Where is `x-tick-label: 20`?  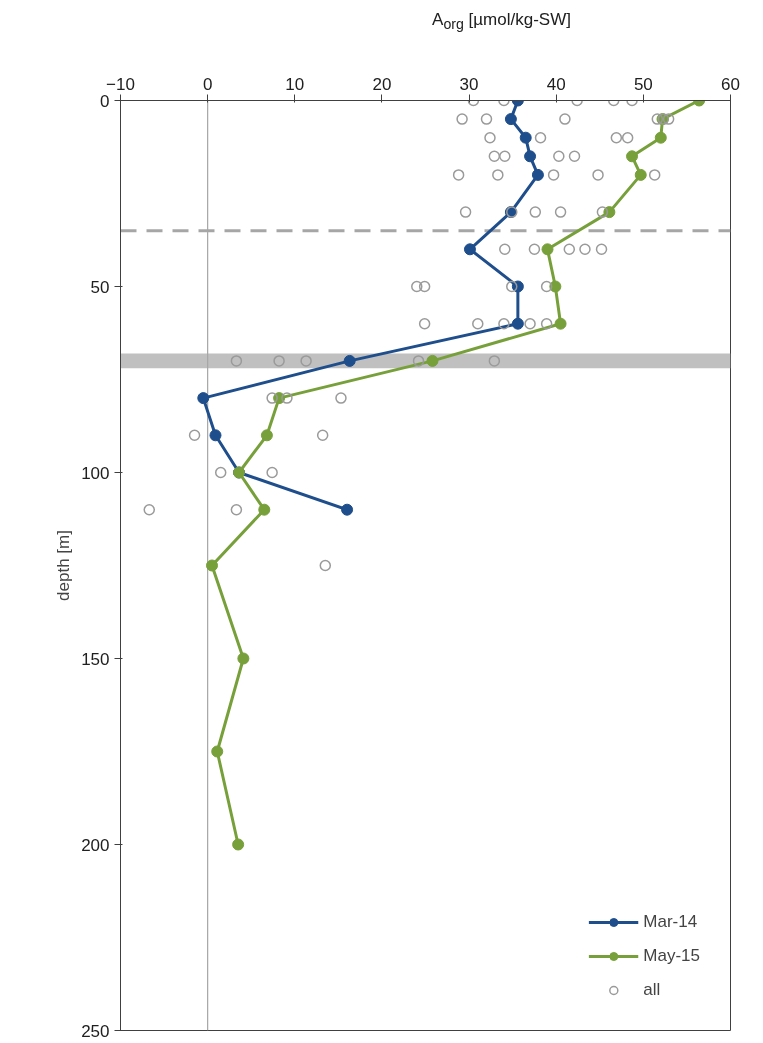
x-tick-label: 20 is located at coordinates (382, 84).